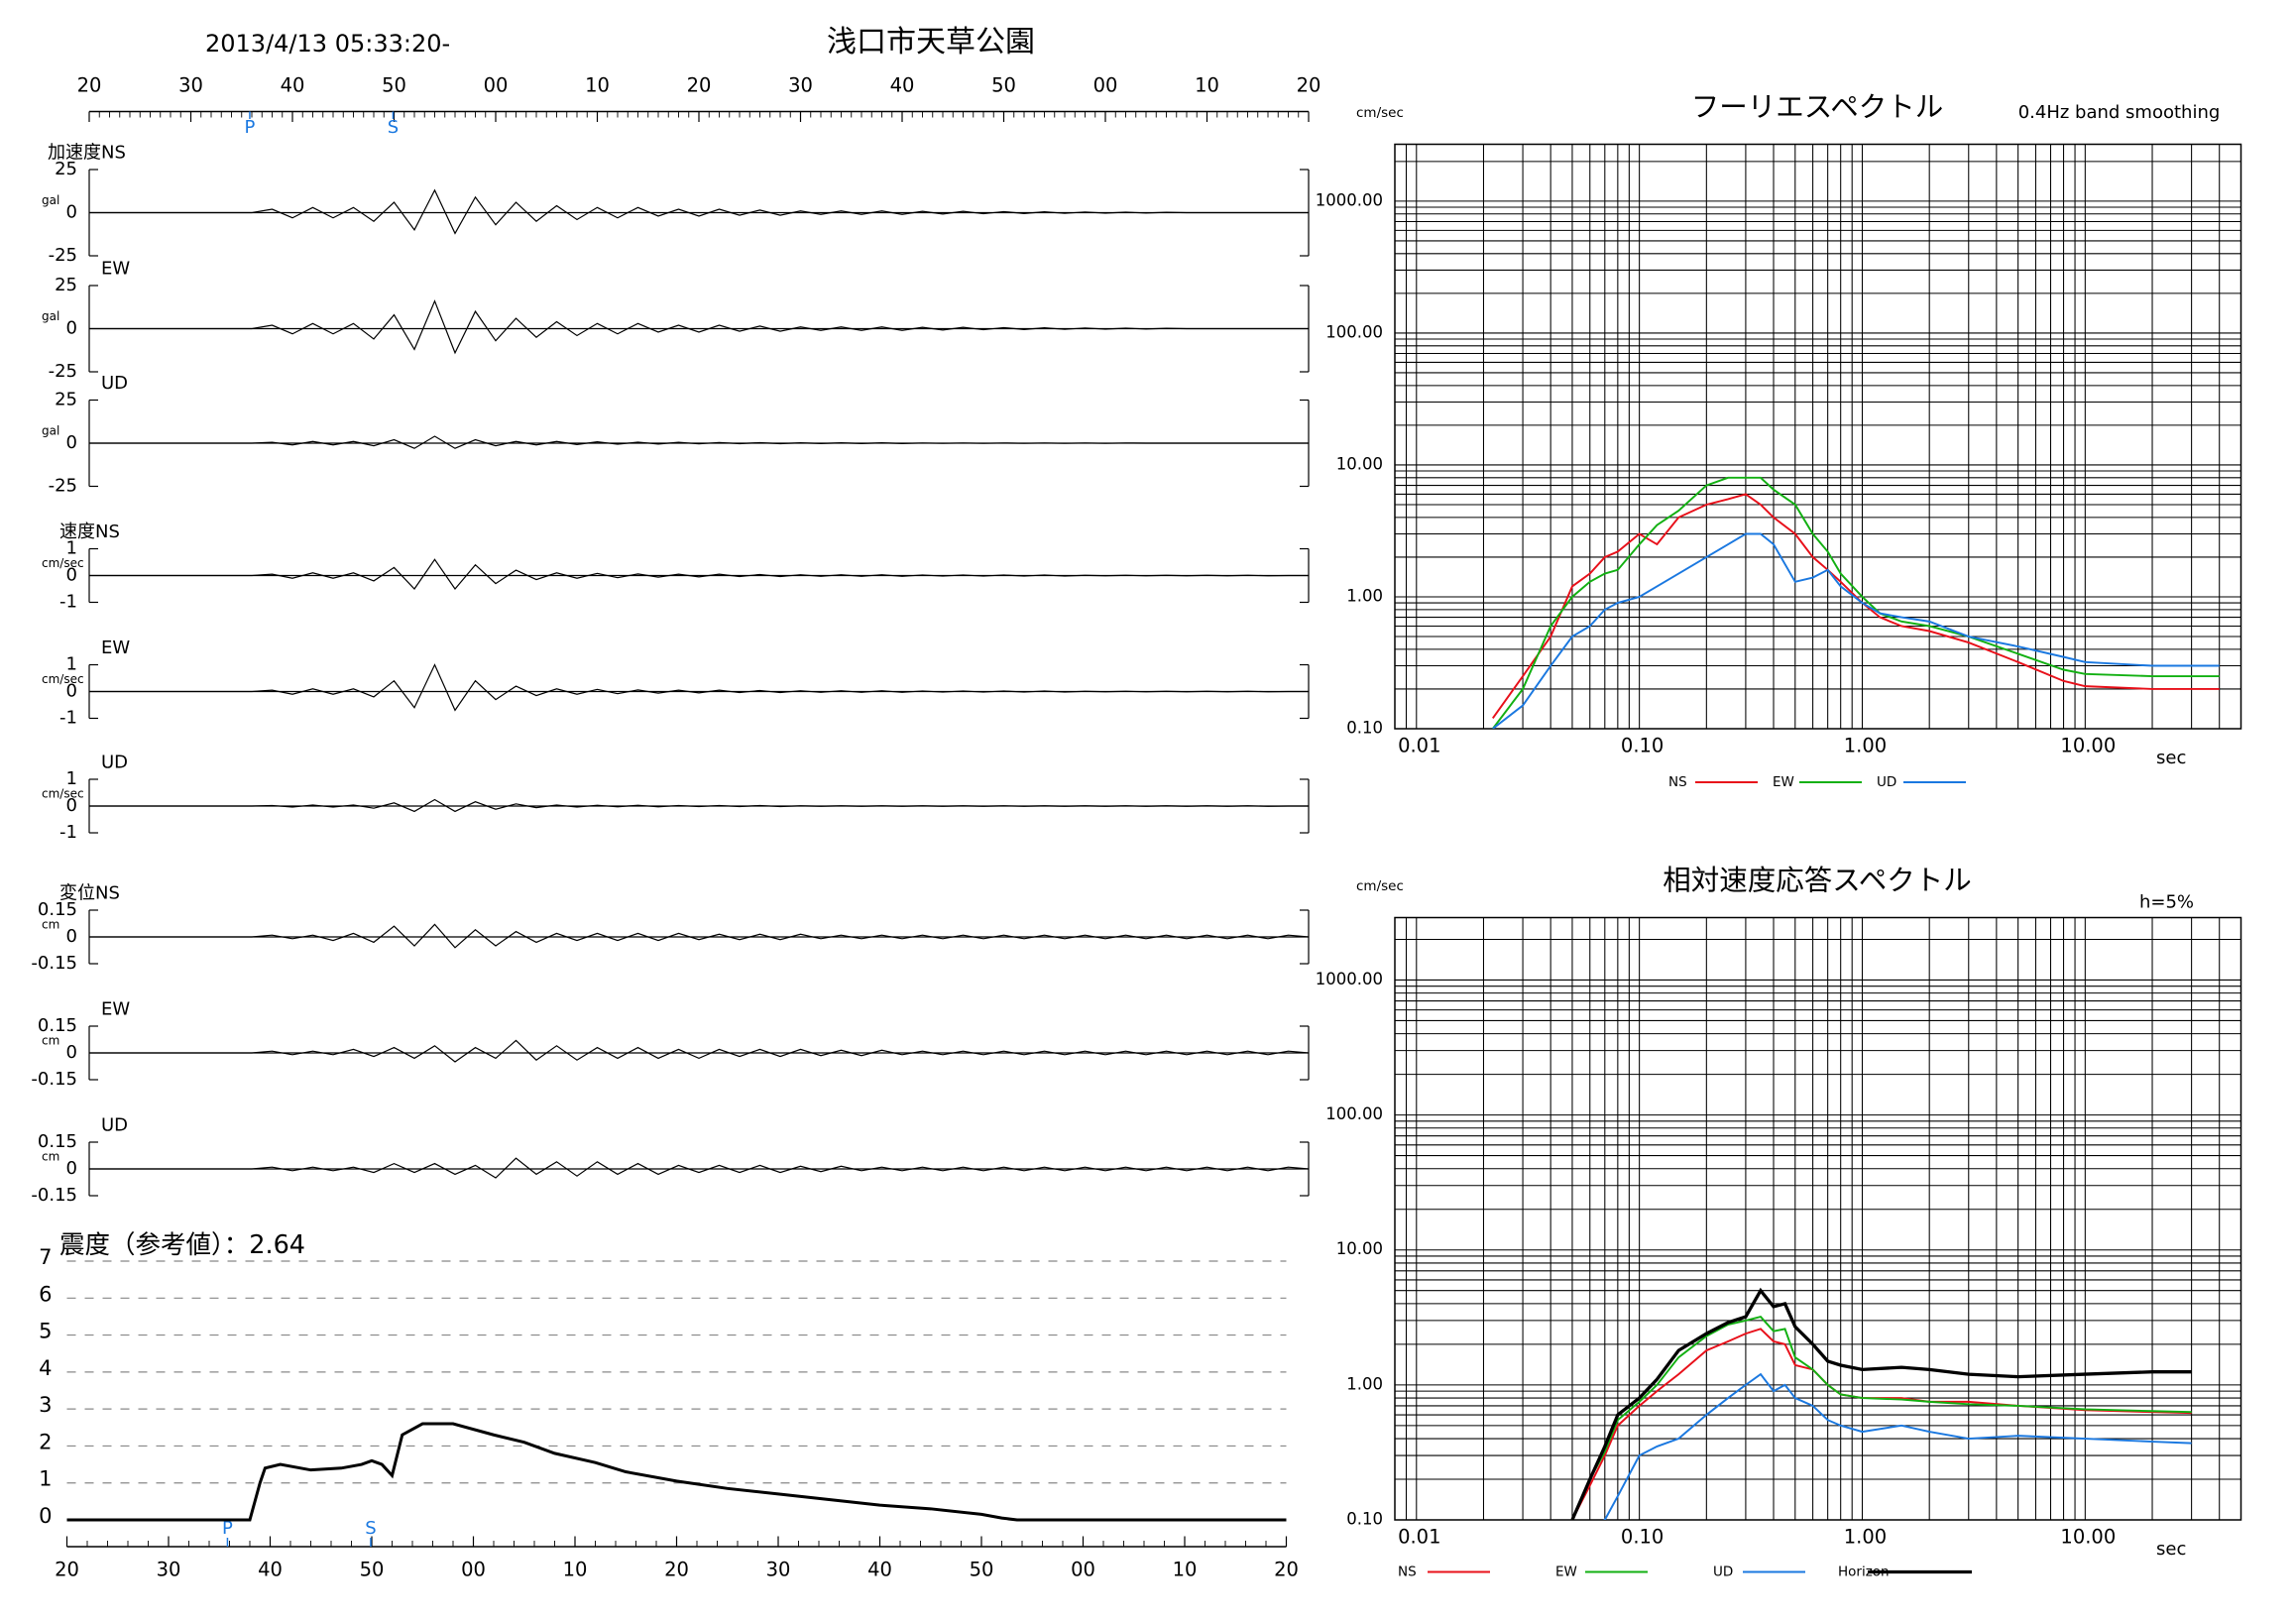  What do you see at coordinates (1817, 107) in the screenshot?
I see `chart-title: フーリエスペクトル` at bounding box center [1817, 107].